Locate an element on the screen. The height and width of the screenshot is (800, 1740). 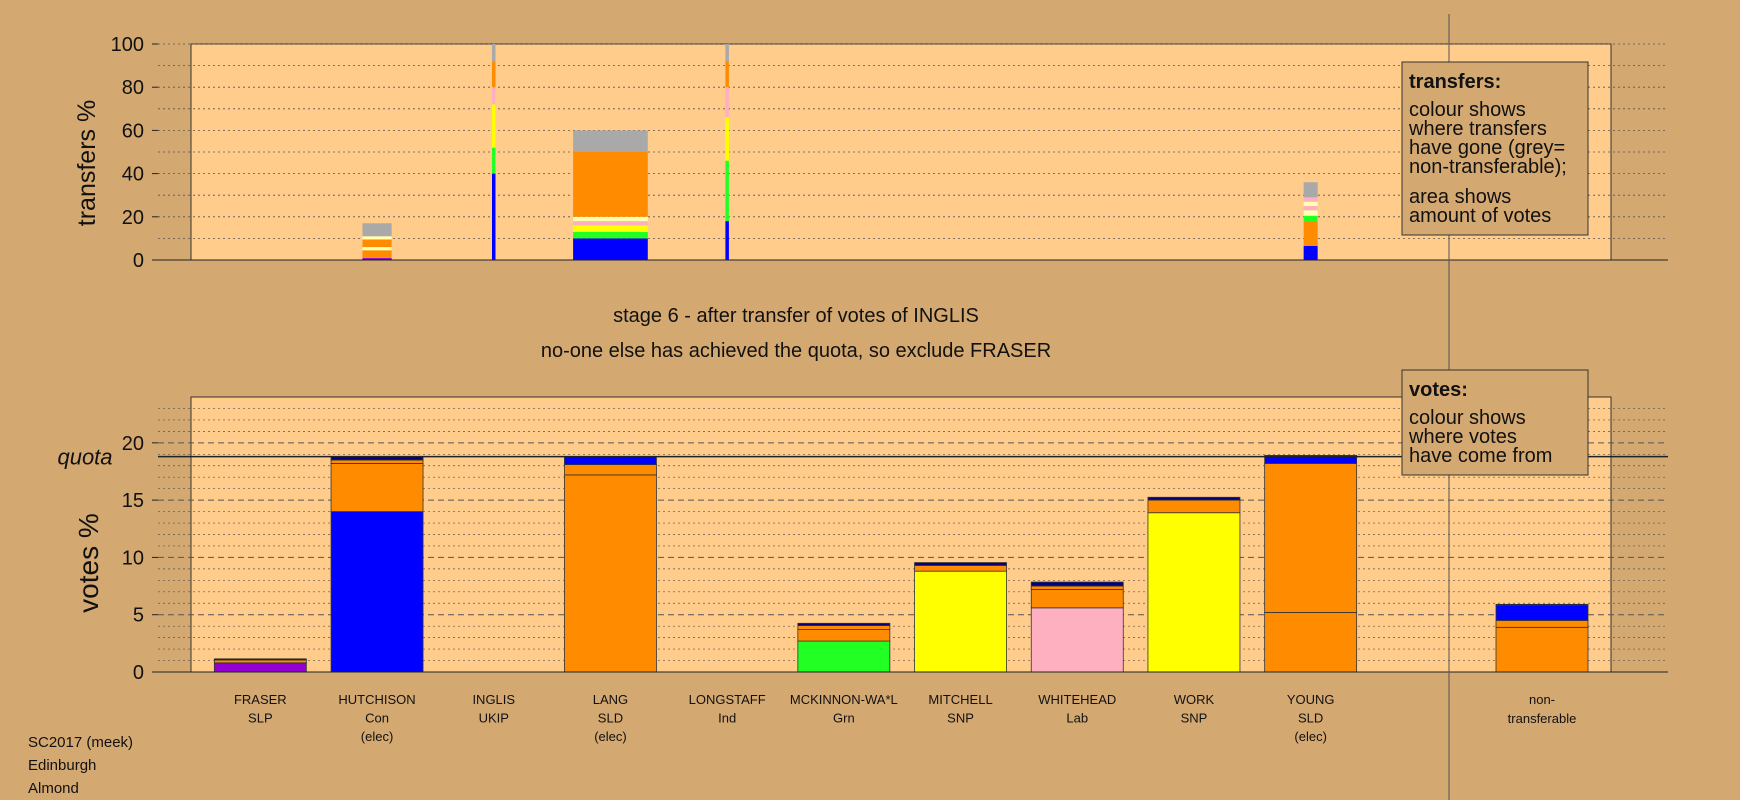
candidate-label-party: SLD is located at coordinates (610, 718).